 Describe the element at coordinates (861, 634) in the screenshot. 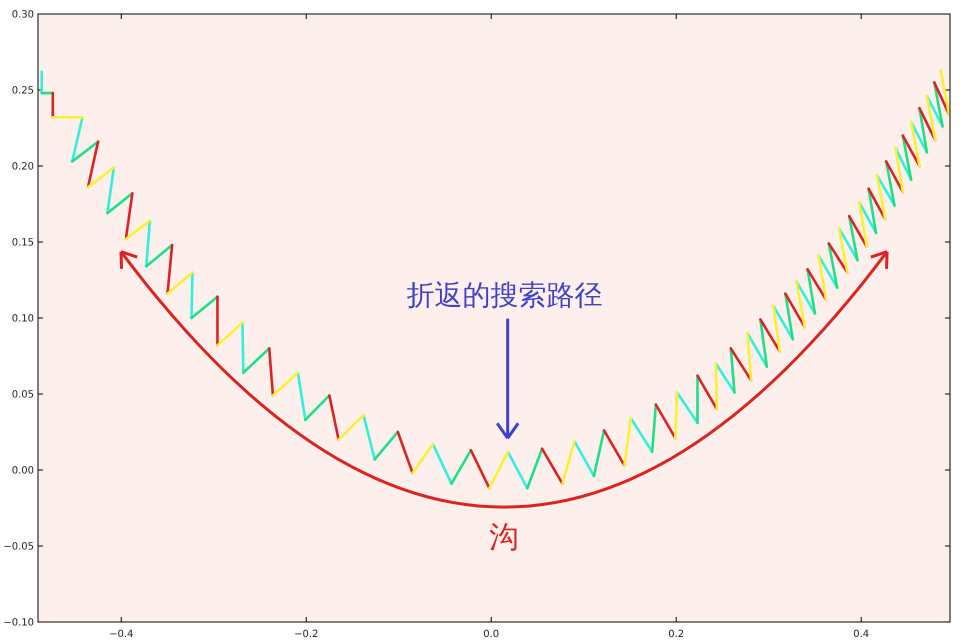

I see `x-tick-label: 0.4` at that location.